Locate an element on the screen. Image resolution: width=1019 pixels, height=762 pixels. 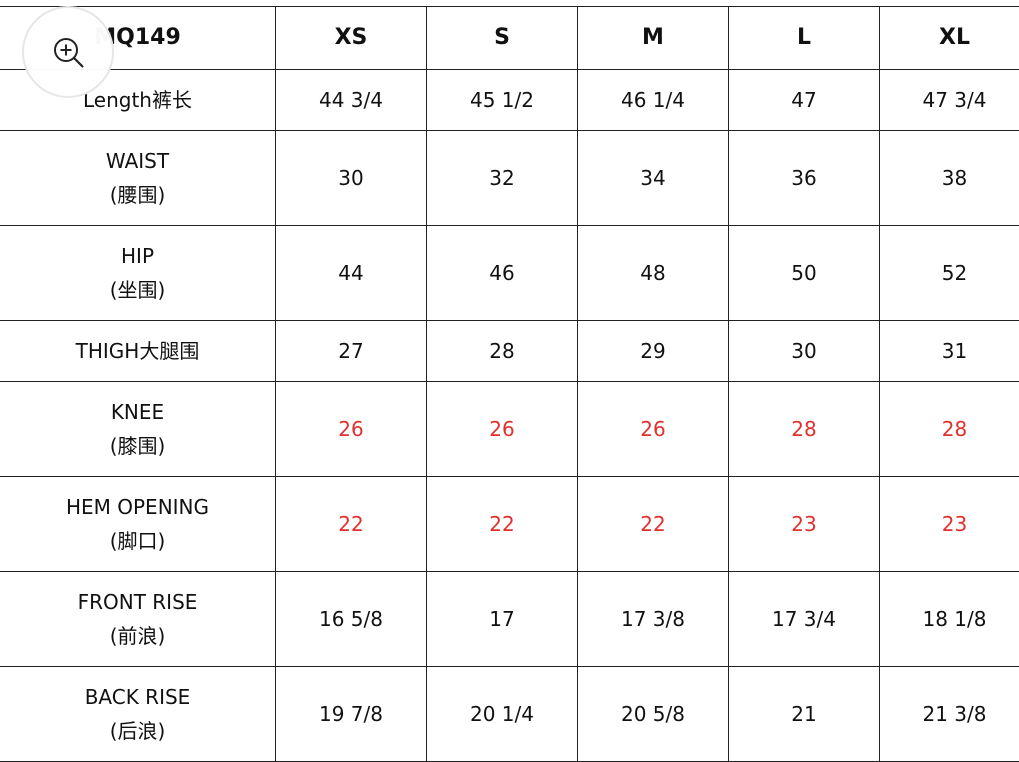
measurement-value: 52 is located at coordinates (949, 273).